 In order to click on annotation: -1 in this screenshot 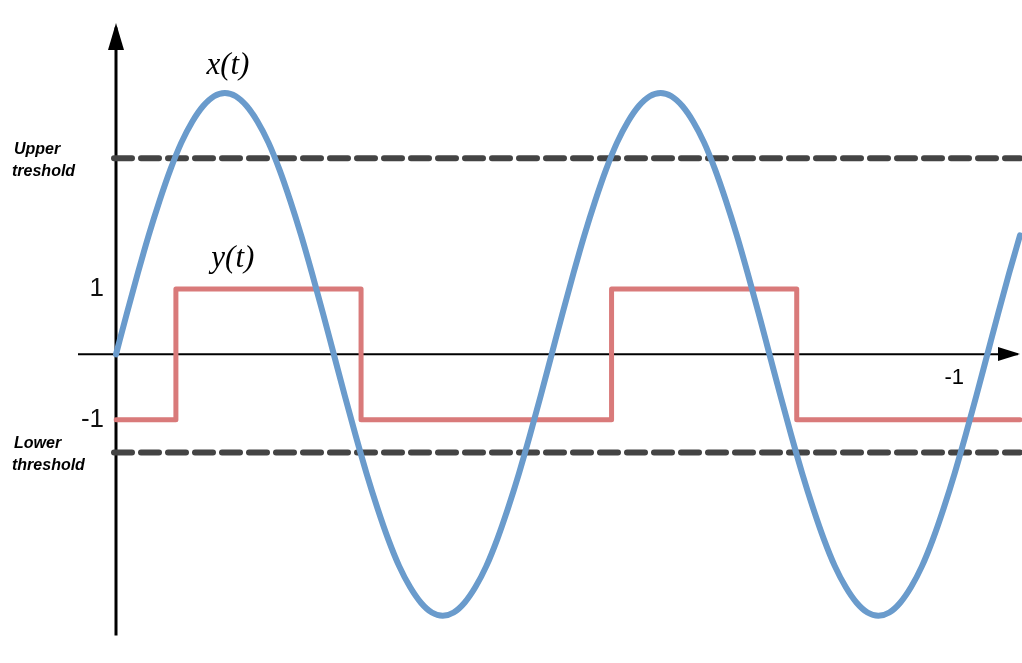, I will do `click(954, 377)`.